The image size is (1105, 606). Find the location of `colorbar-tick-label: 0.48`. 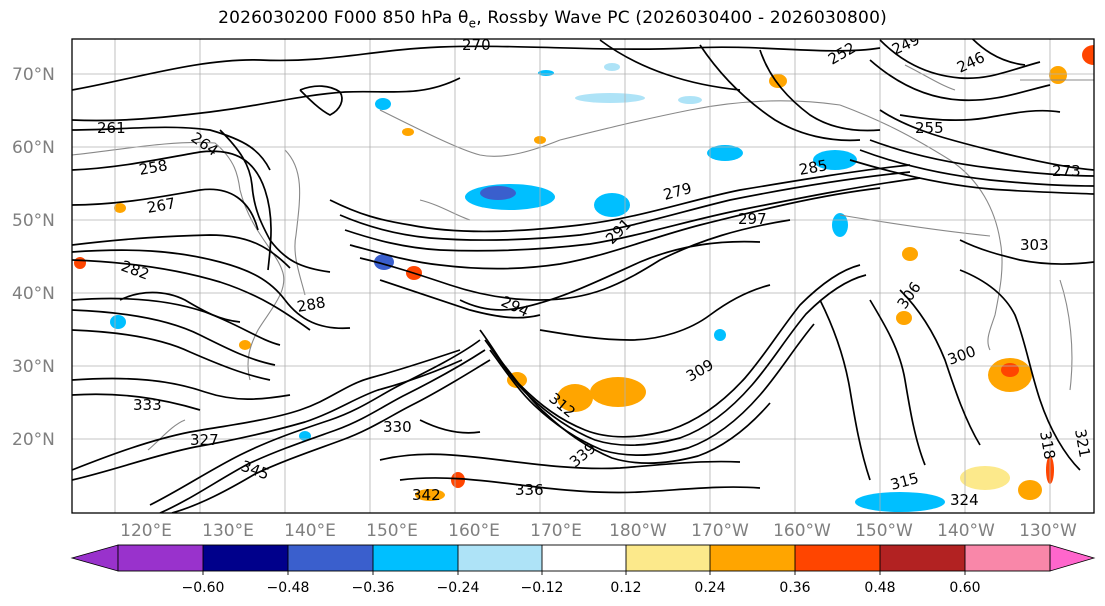

colorbar-tick-label: 0.48 is located at coordinates (879, 588).